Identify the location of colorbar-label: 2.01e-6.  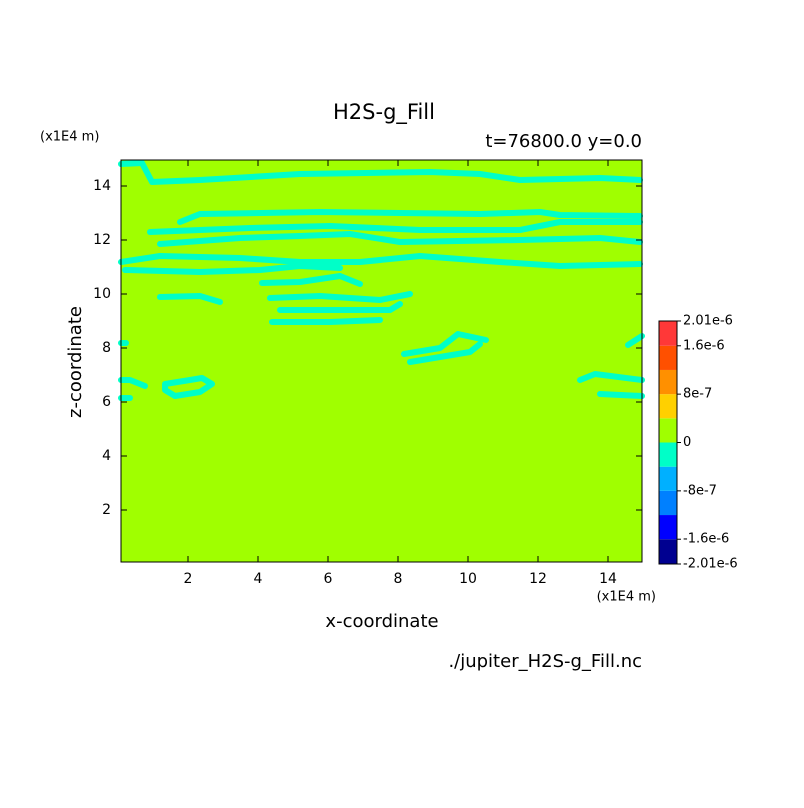
(708, 321).